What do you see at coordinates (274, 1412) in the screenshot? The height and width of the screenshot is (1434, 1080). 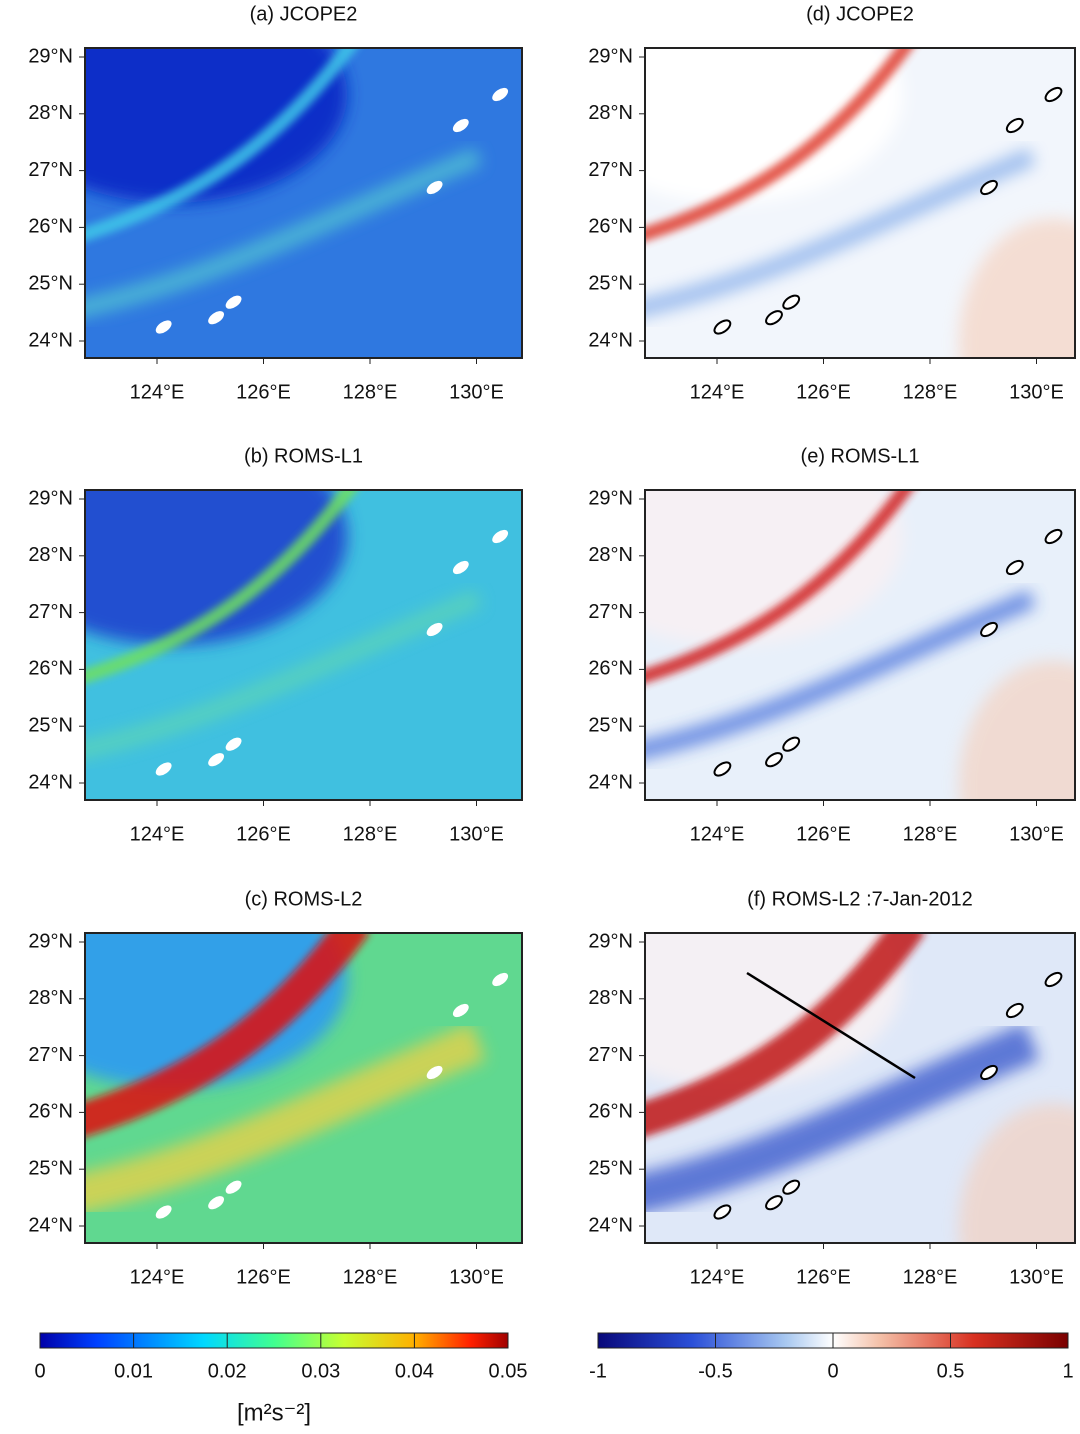 I see `colorbar-unit: [m²s⁻²]` at bounding box center [274, 1412].